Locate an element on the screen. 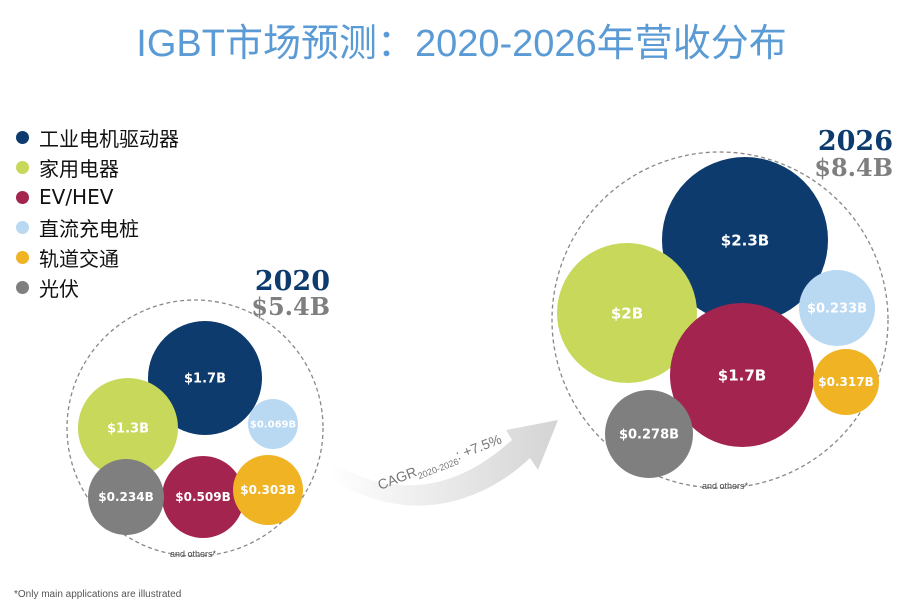 This screenshot has height=610, width=923. year-label-2026: 2026 is located at coordinates (855, 141).